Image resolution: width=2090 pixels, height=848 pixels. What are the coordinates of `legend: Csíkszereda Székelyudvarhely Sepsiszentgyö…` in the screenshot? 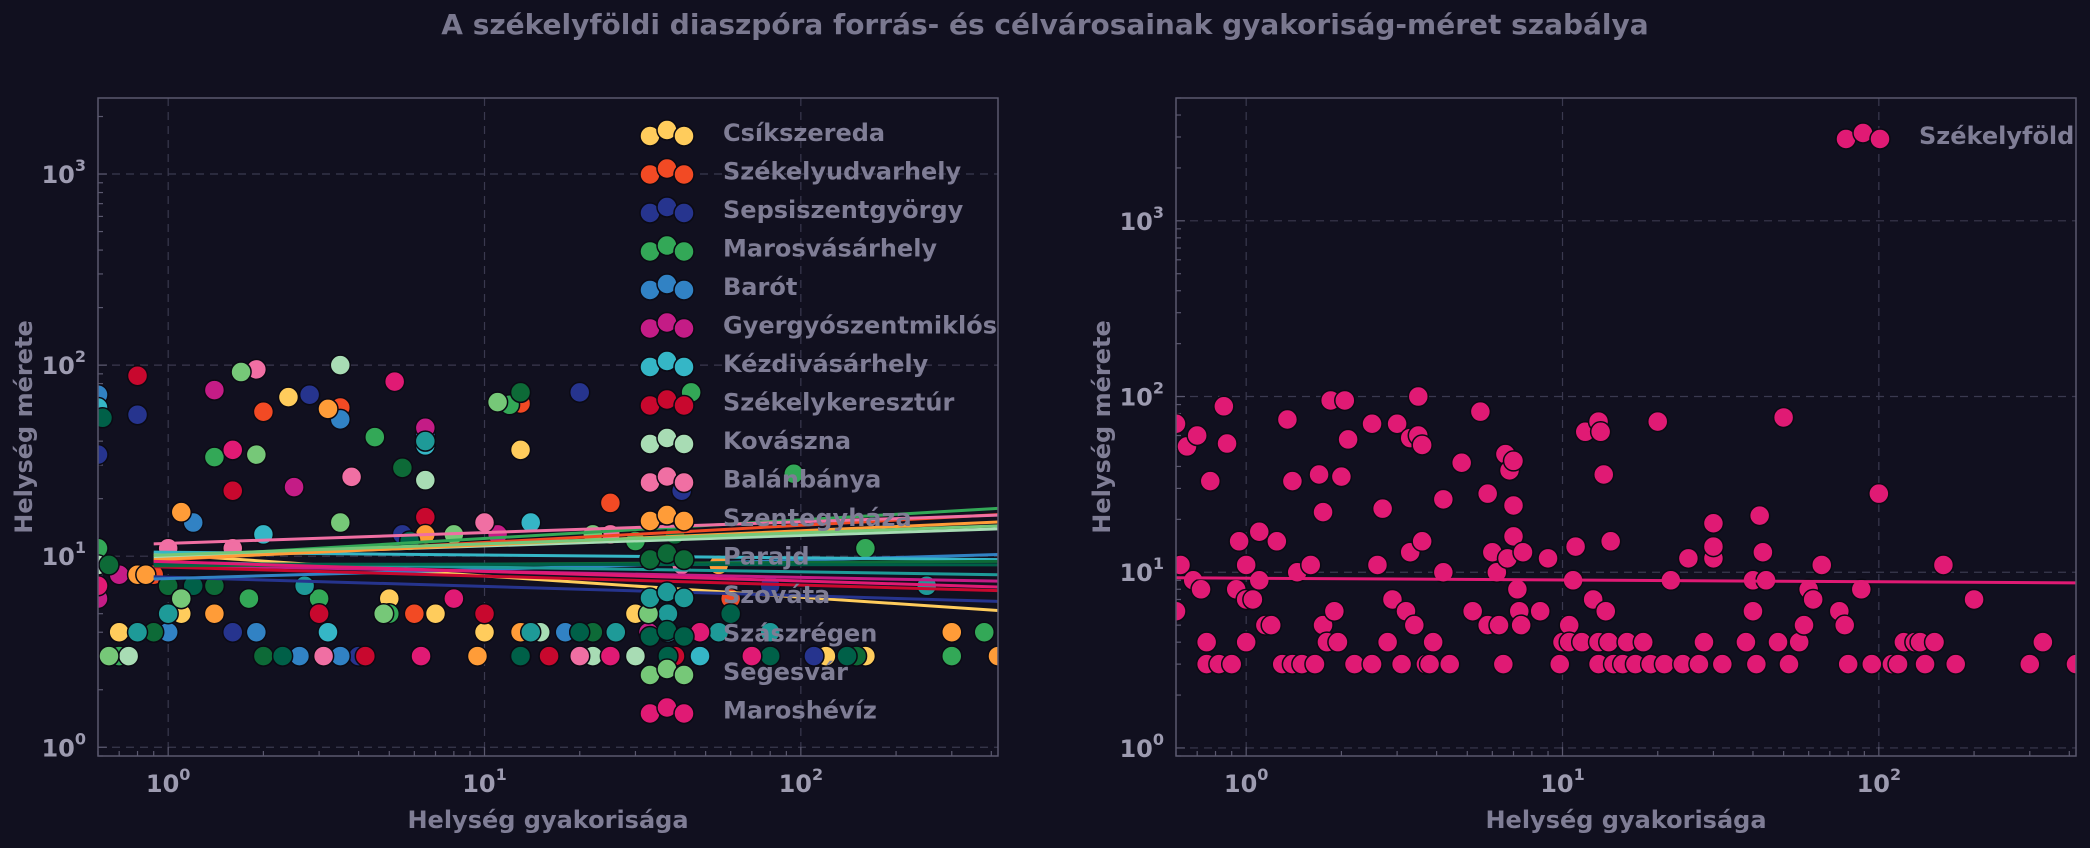 It's located at (818, 422).